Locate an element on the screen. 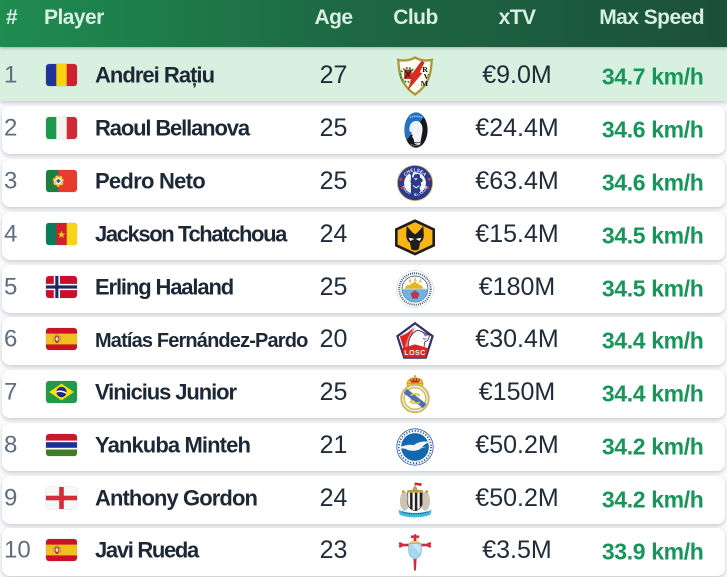 The width and height of the screenshot is (727, 577). svg-text: M is located at coordinates (425, 83).